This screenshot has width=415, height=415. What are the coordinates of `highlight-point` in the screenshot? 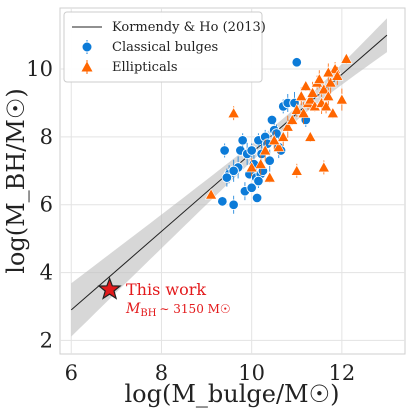 It's located at (109, 288).